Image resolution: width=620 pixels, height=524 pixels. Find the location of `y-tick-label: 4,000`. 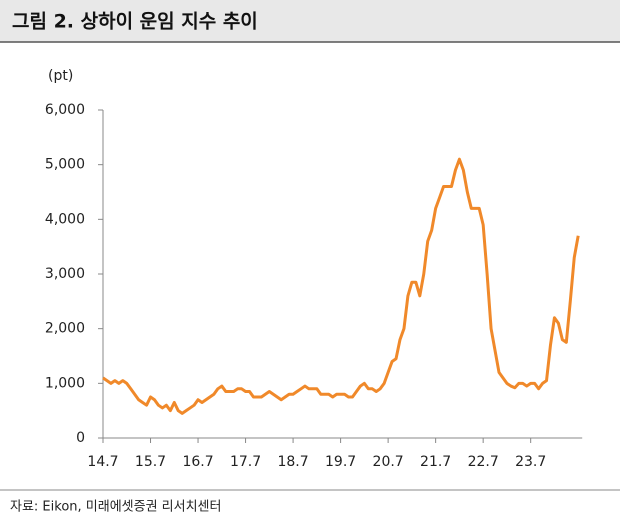

y-tick-label: 4,000 is located at coordinates (65, 219).